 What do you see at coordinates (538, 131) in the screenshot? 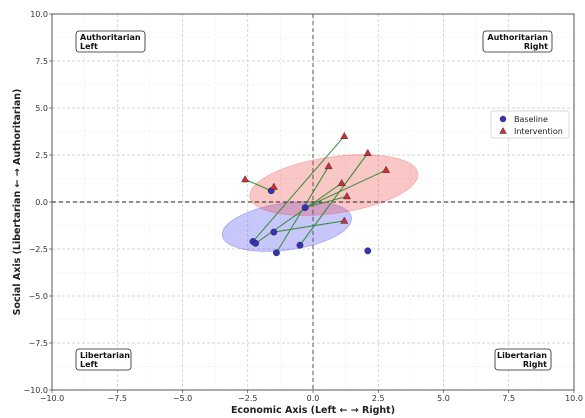
I see `legend-label: Intervention` at bounding box center [538, 131].